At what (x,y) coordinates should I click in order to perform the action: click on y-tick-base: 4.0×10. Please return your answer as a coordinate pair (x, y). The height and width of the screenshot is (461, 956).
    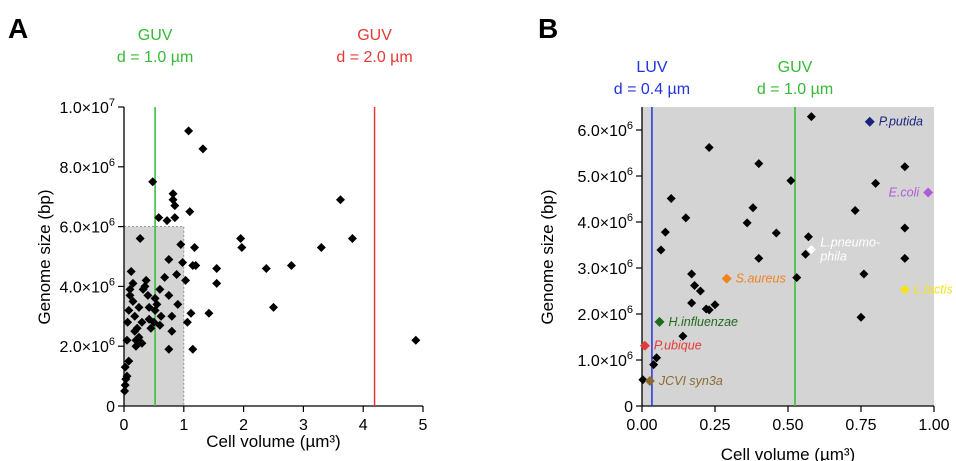
    Looking at the image, I should click on (83, 287).